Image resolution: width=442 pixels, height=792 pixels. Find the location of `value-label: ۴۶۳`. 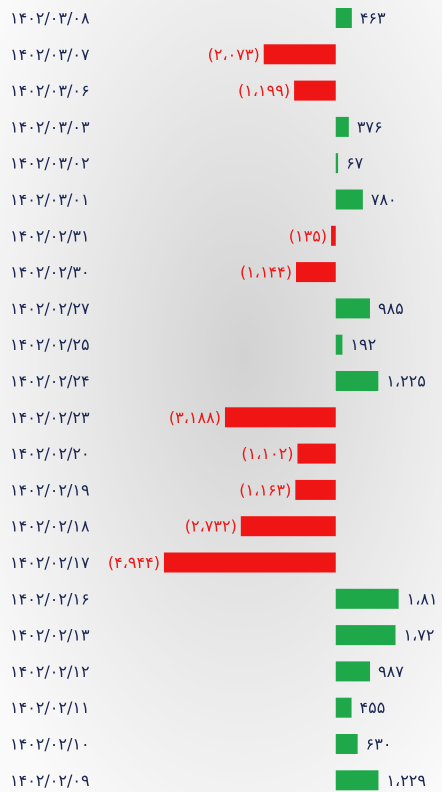

value-label: ۴۶۳ is located at coordinates (373, 18).